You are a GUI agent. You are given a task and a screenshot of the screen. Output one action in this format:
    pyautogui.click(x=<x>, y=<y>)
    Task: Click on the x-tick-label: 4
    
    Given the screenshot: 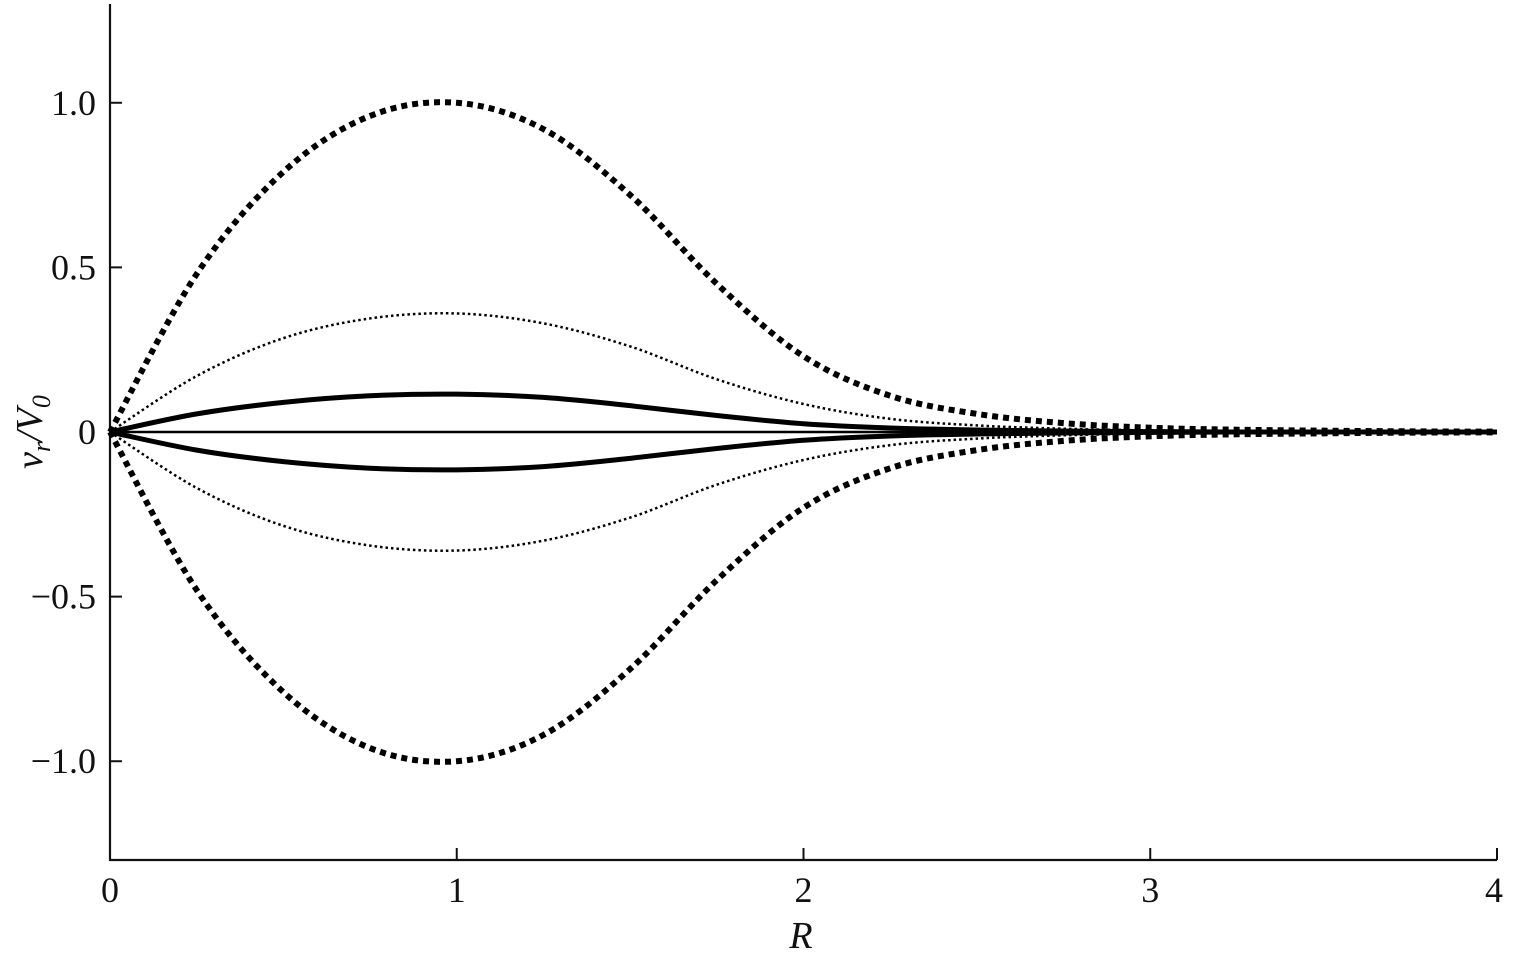 What is the action you would take?
    pyautogui.click(x=1494, y=890)
    